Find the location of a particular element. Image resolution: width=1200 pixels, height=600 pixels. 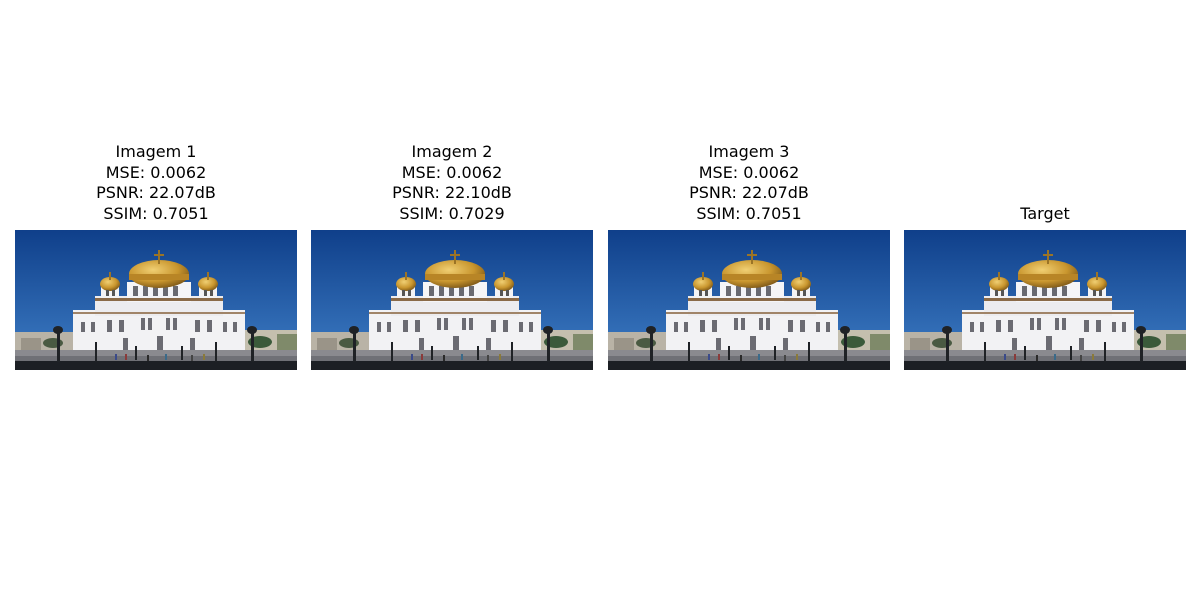

psnr-label: PSNR: 22.10dB is located at coordinates (452, 192).